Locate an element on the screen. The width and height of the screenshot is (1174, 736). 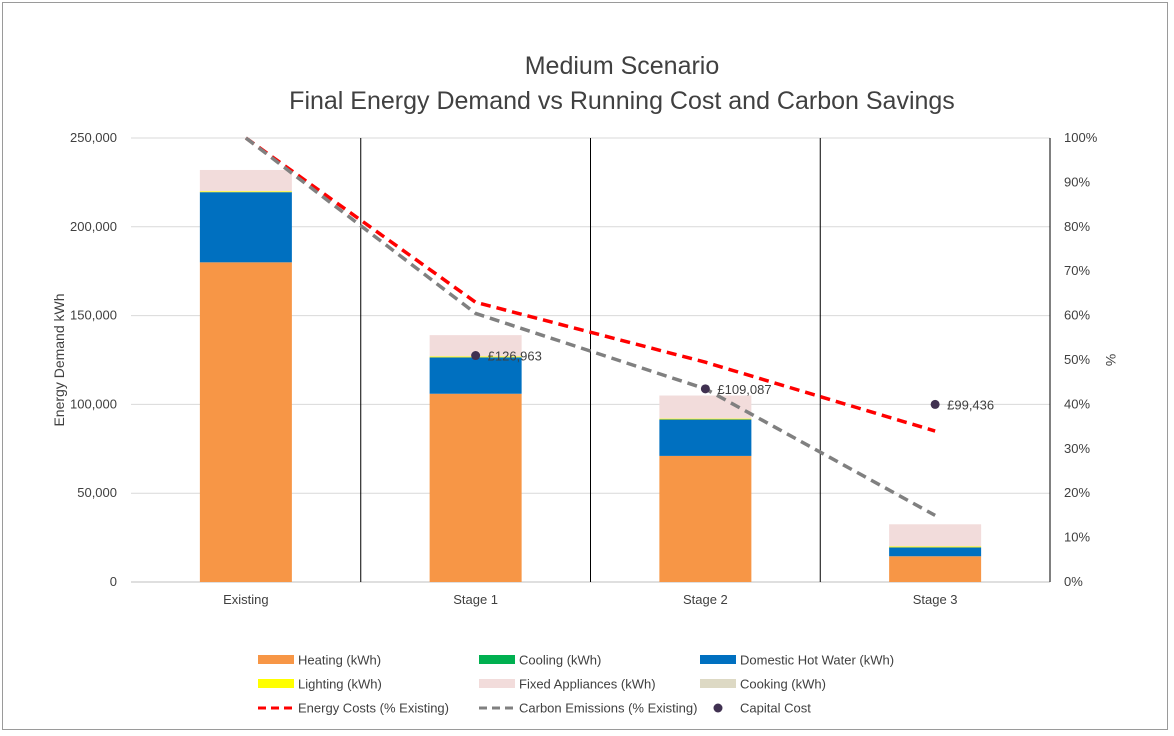
y2-tick-label: 60% is located at coordinates (1077, 315).